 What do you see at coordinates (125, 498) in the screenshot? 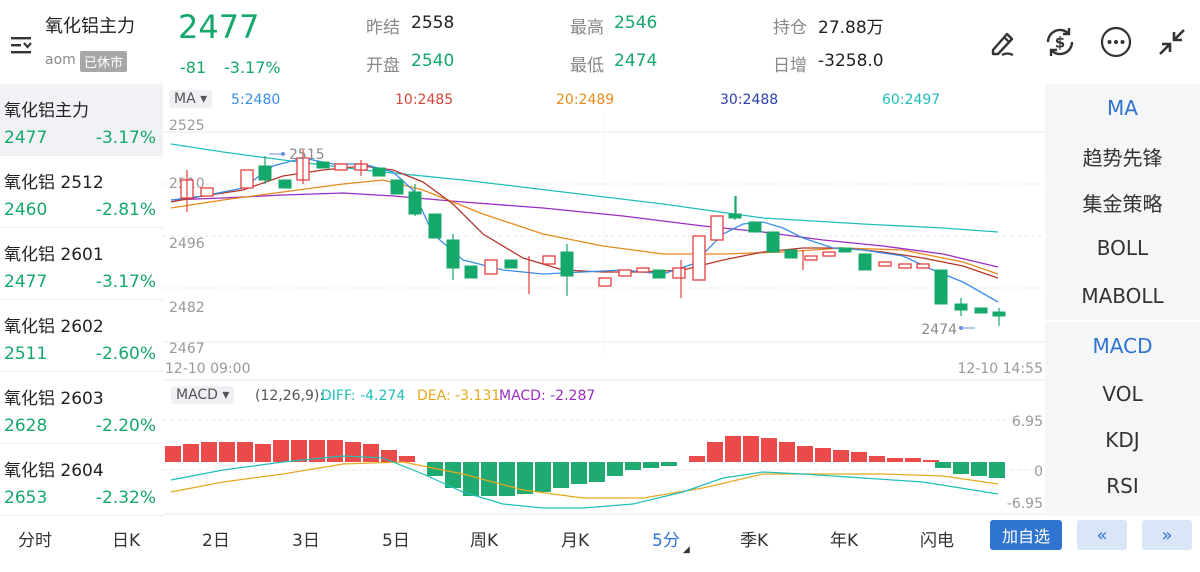
I see `contract-item-percent: -2.32%` at bounding box center [125, 498].